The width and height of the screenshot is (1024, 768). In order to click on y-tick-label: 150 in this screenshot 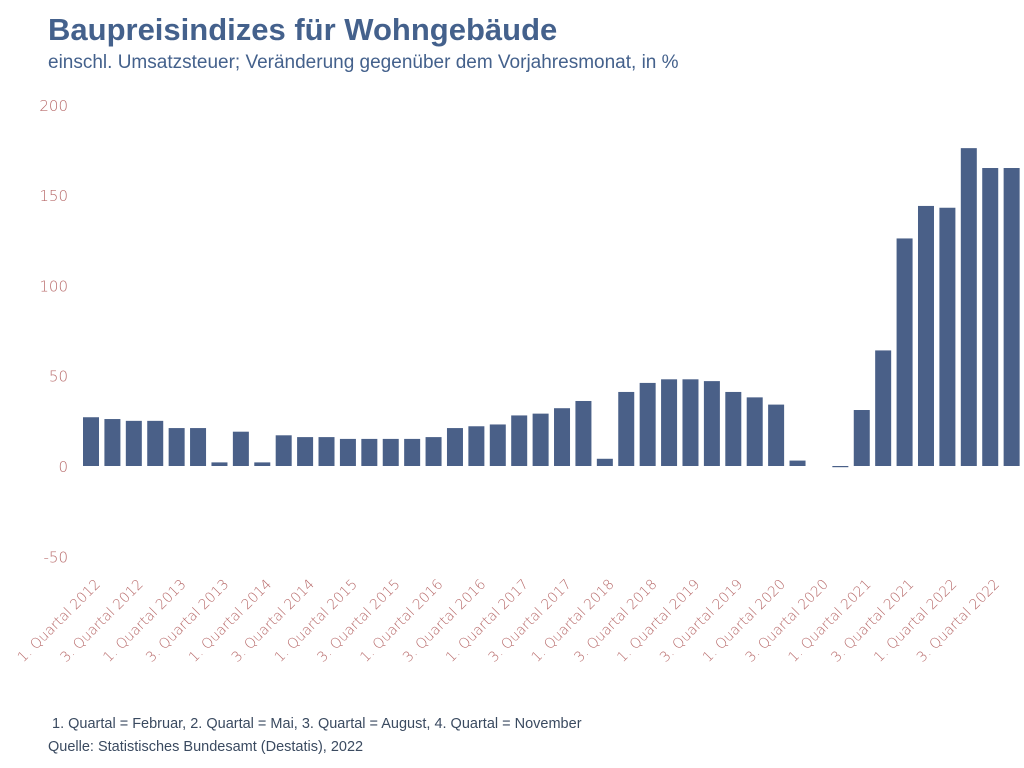, I will do `click(53, 196)`.